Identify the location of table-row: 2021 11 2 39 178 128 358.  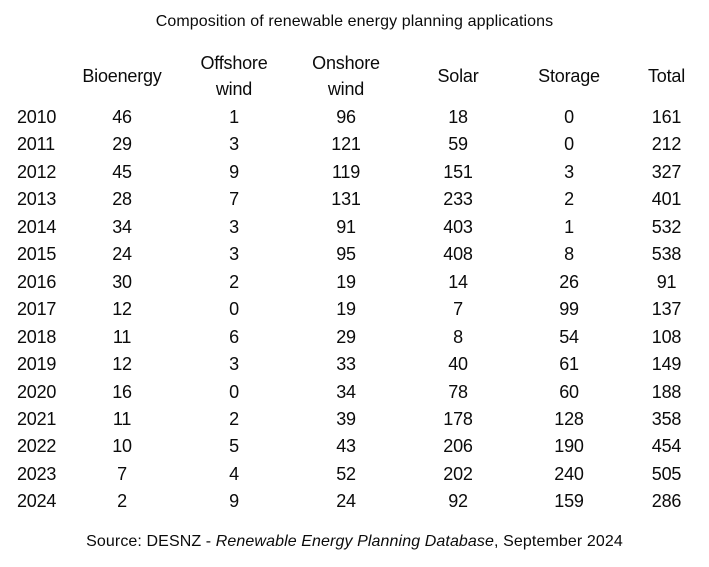
(354, 419).